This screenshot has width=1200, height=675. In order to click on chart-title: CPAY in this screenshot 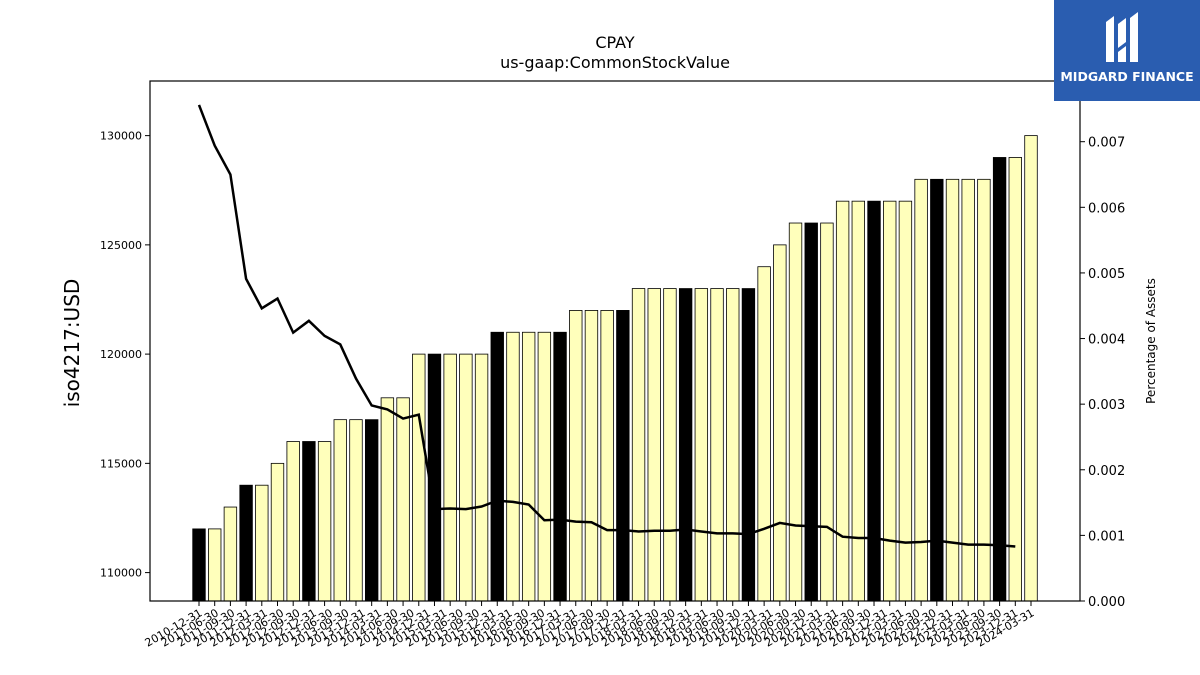, I will do `click(615, 42)`.